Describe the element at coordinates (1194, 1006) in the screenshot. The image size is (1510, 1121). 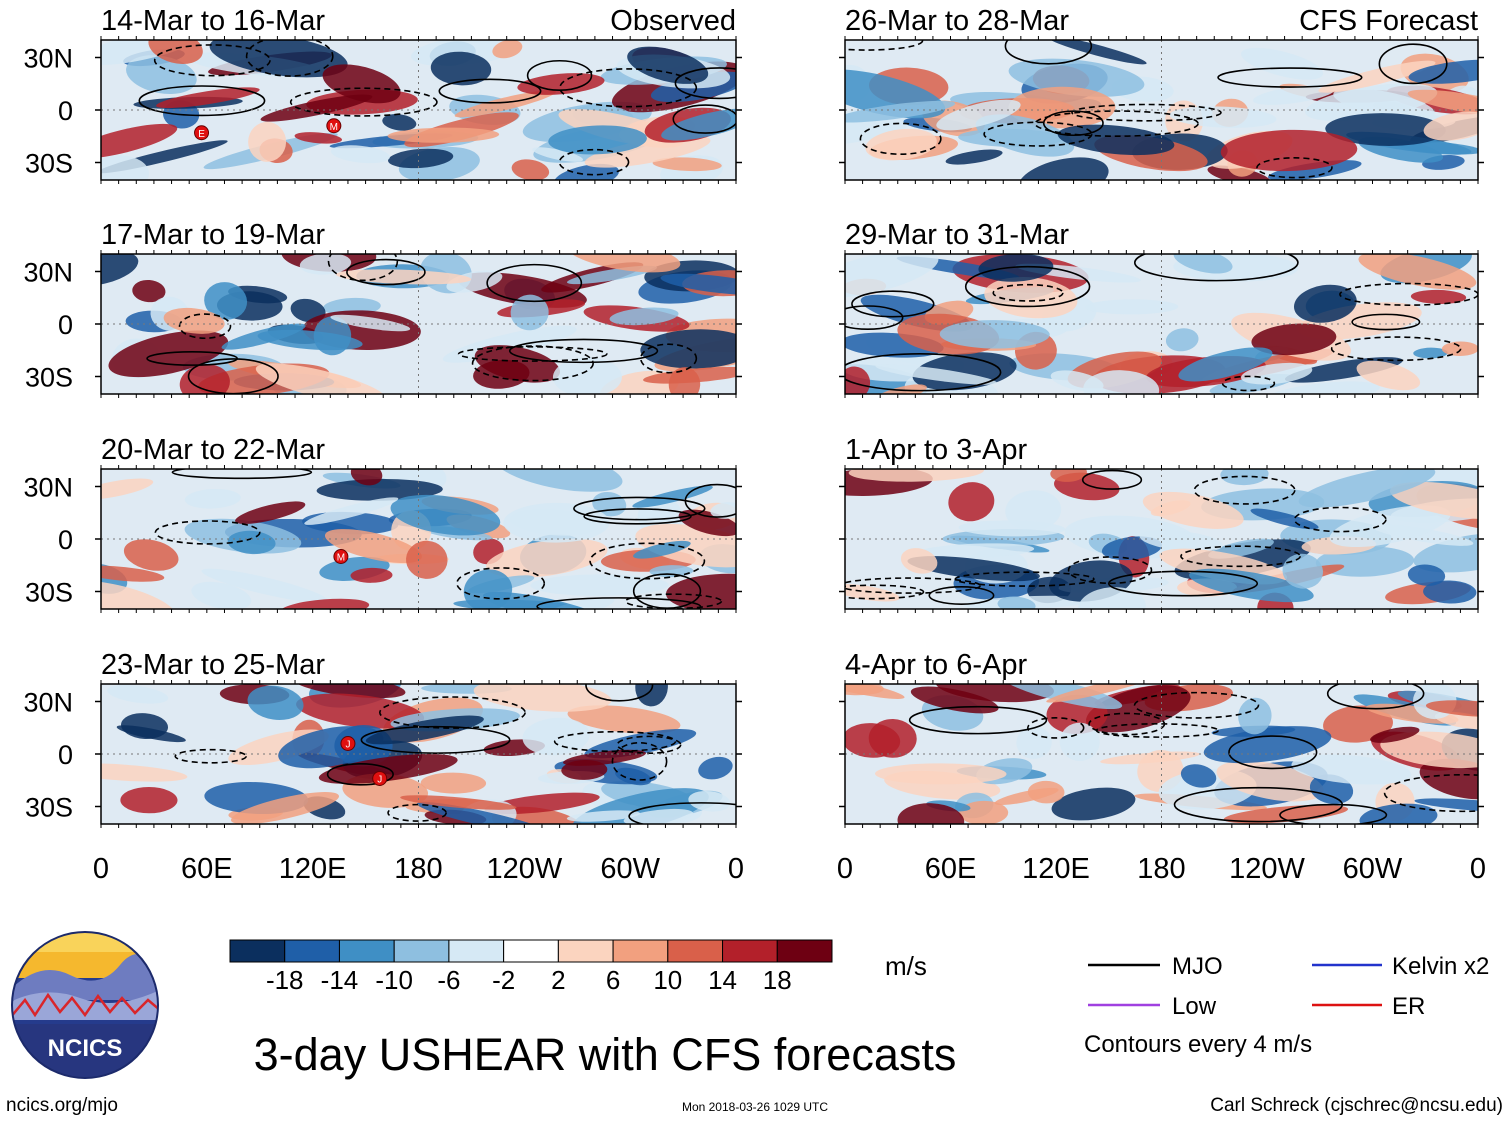
I see `legend-label-low: Low` at that location.